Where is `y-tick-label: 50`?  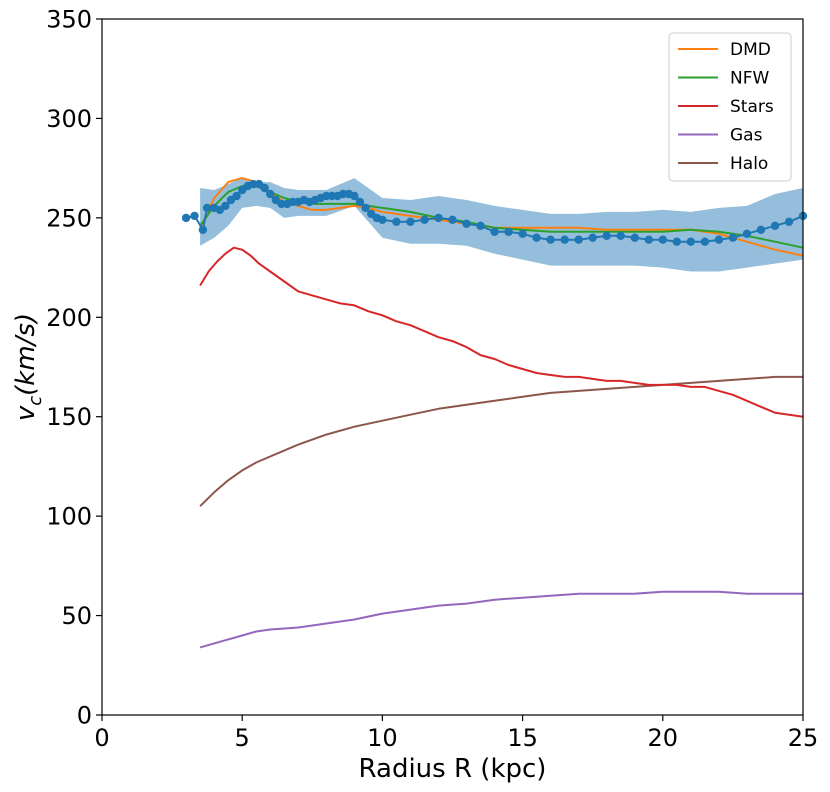 y-tick-label: 50 is located at coordinates (76, 616).